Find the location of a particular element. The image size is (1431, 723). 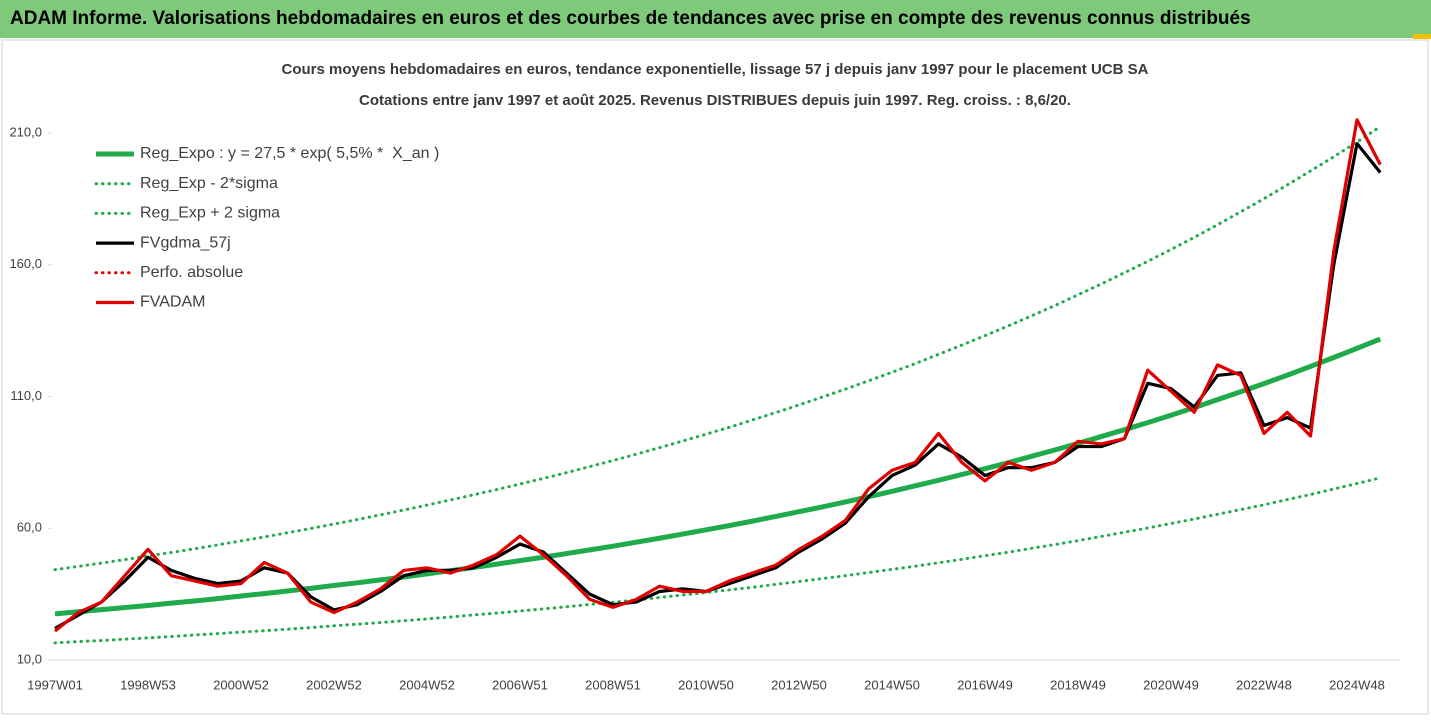

x-tick-label: 2016W49 is located at coordinates (985, 684).